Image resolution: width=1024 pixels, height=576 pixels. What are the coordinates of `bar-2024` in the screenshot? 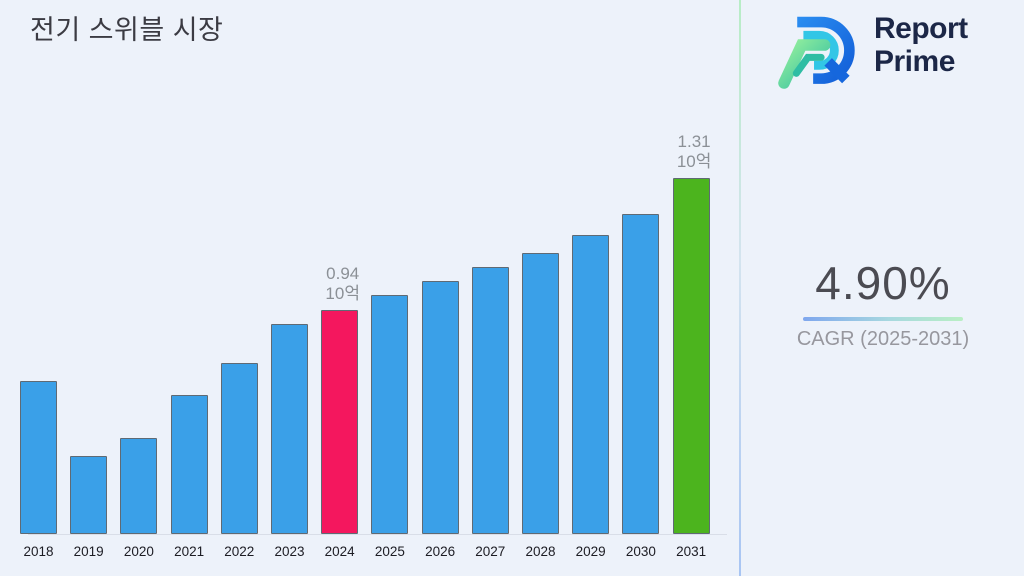 It's located at (340, 422).